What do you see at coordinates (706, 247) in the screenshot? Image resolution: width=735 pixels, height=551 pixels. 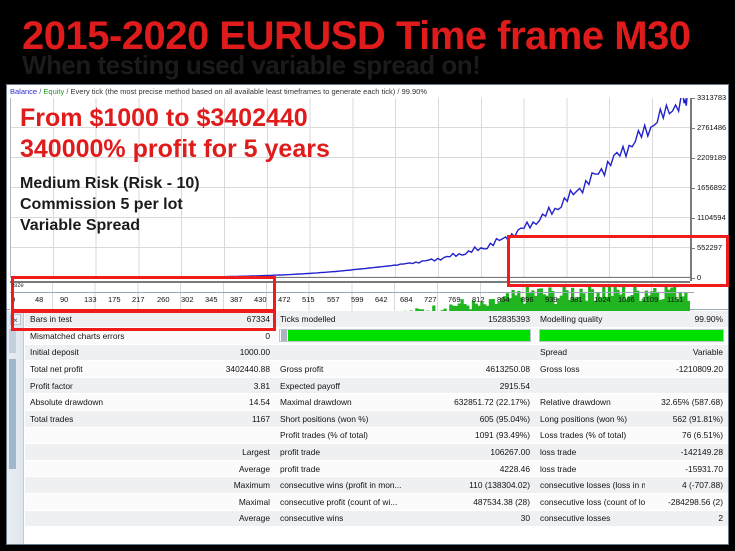 I see `y-axis-tick: 552297` at bounding box center [706, 247].